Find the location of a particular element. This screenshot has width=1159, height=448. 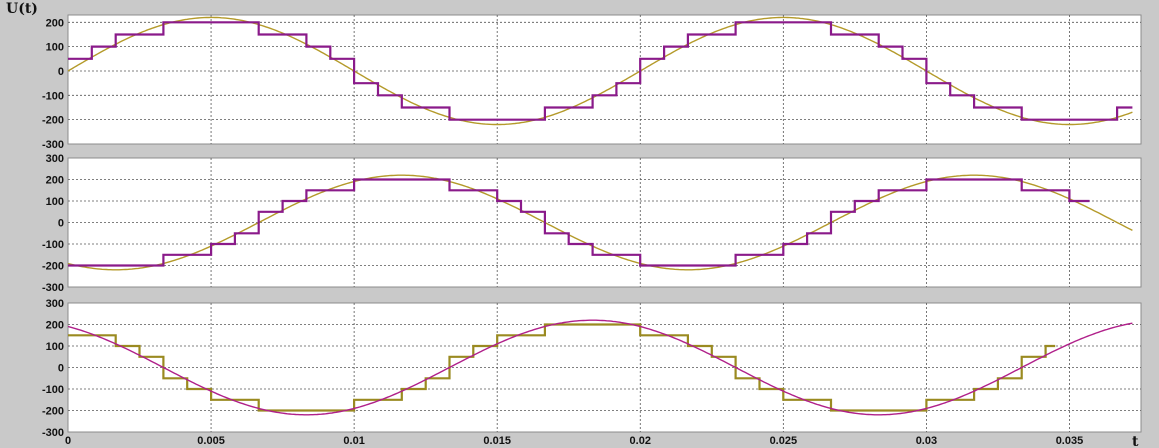

bottom-panel-y-tick-label: -100 is located at coordinates (53, 390).